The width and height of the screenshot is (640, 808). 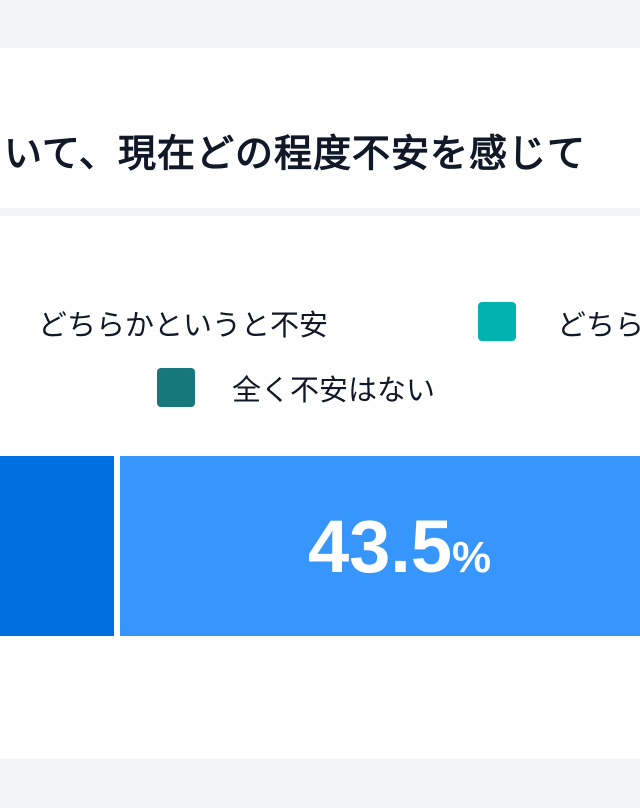 I want to click on bar-segment-dark-blue, so click(x=57, y=546).